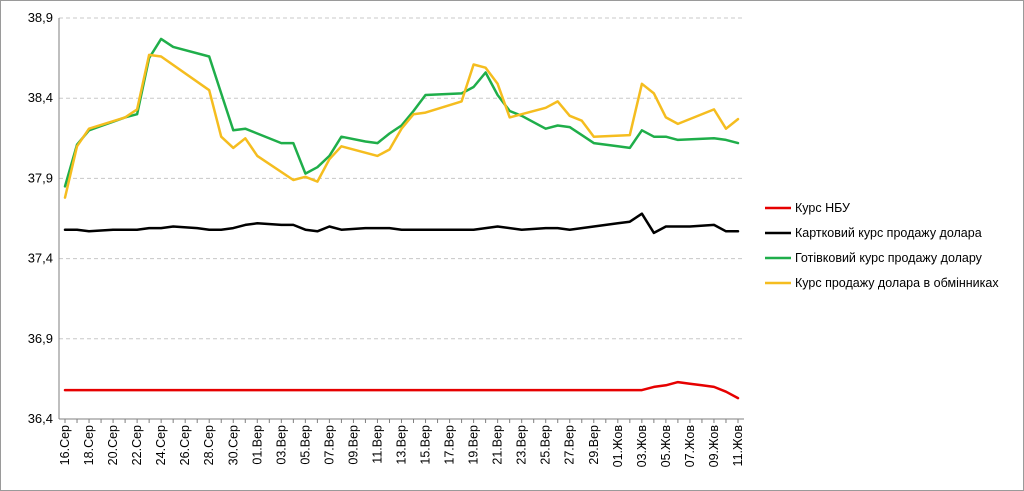 This screenshot has height=491, width=1024. Describe the element at coordinates (40, 258) in the screenshot. I see `y-tick-label: 37,4` at that location.